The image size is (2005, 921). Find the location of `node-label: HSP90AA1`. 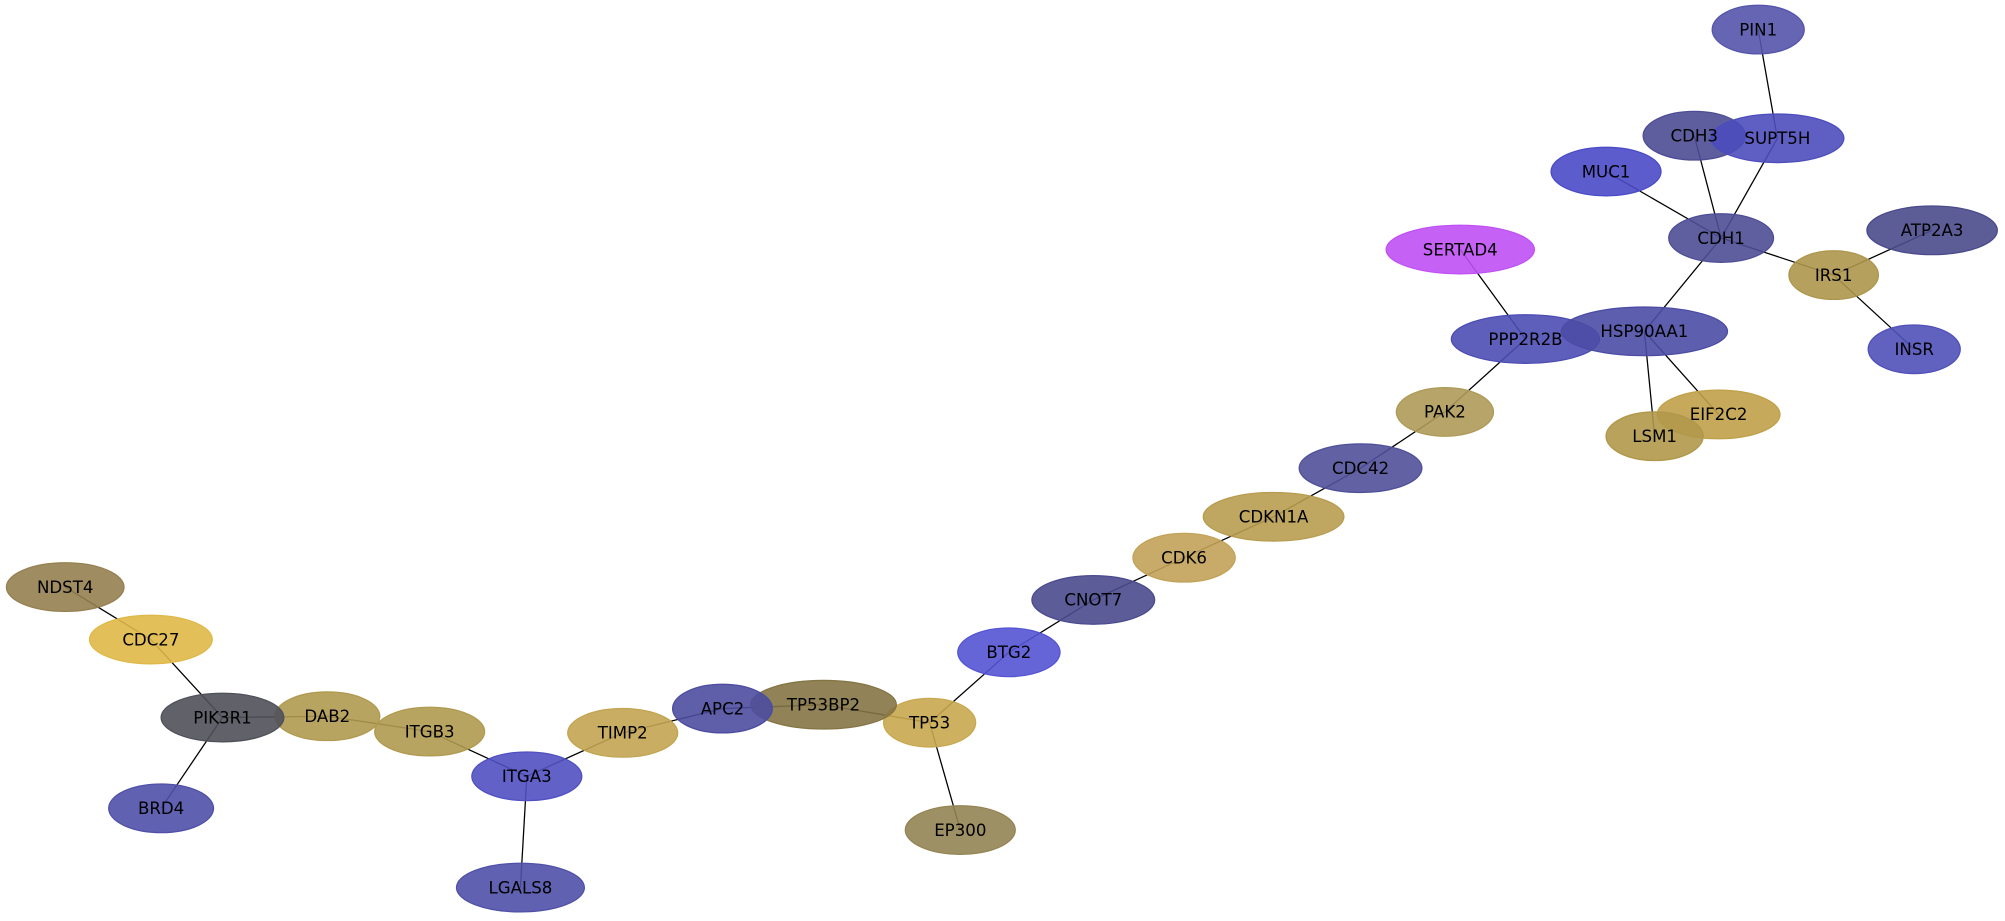

node-label: HSP90AA1 is located at coordinates (1644, 331).